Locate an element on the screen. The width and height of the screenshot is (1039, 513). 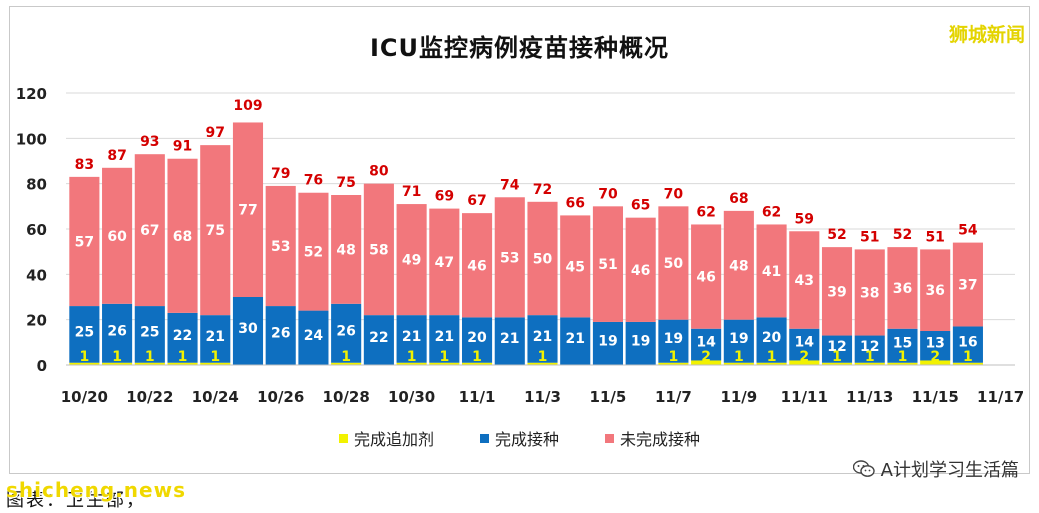
x-tick-label: 10/24 is located at coordinates (215, 397).